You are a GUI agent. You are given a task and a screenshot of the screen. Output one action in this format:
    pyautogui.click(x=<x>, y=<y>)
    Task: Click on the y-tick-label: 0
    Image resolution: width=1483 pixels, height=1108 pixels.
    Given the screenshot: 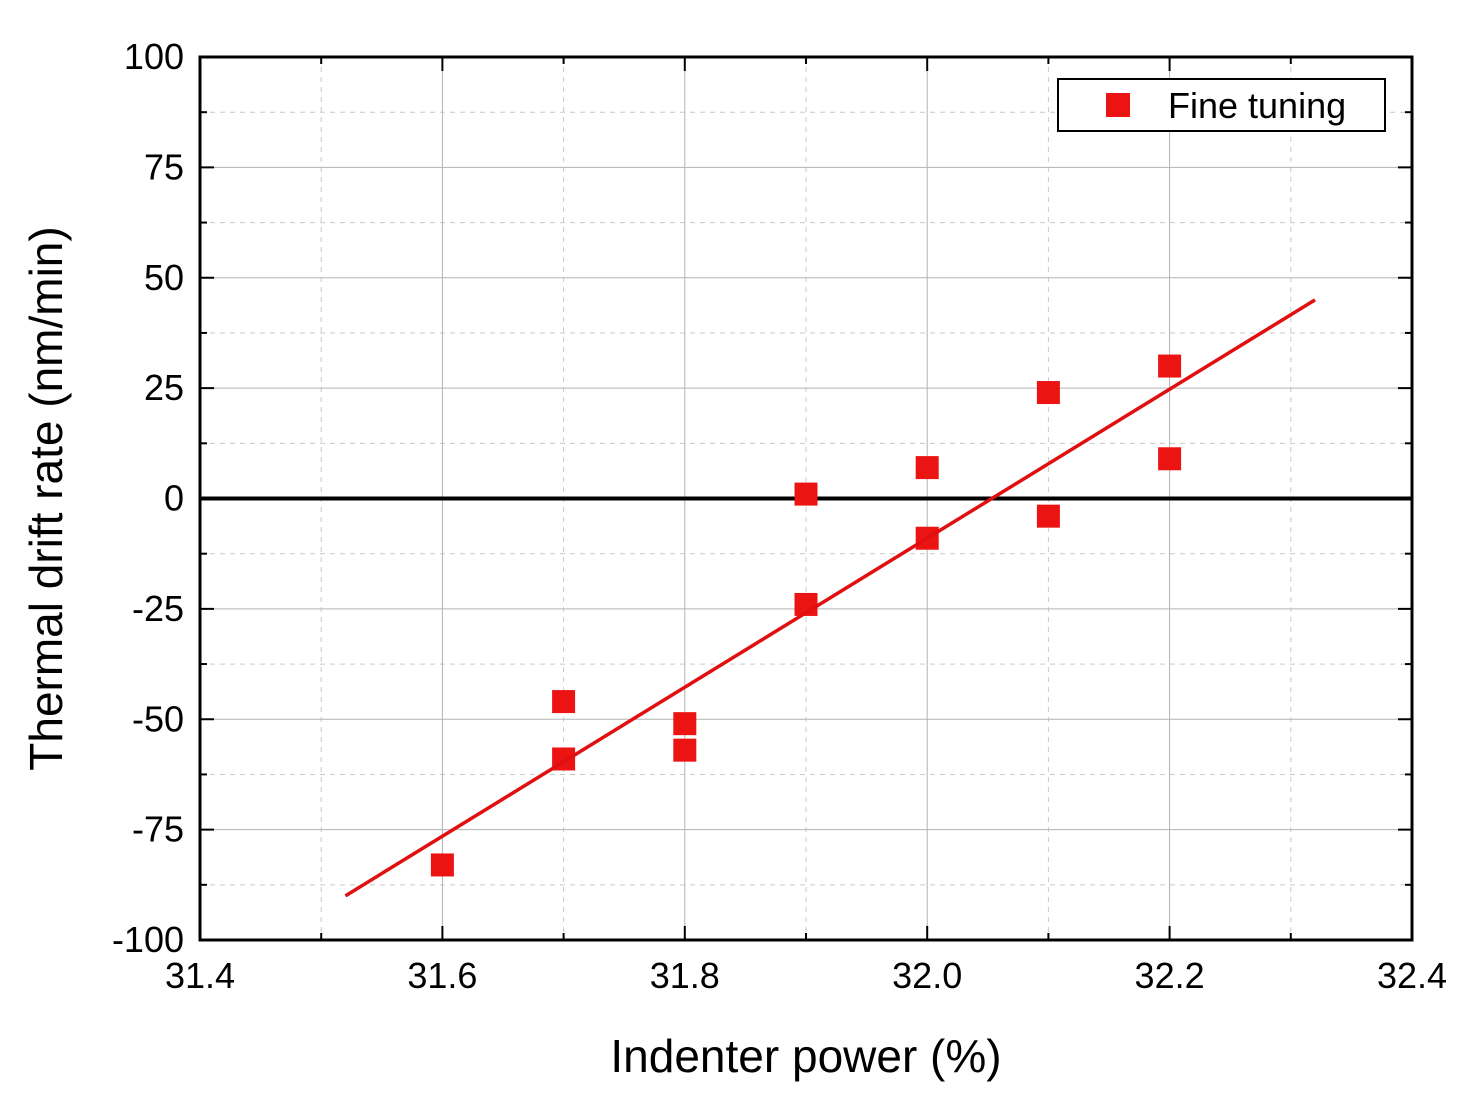 What is the action you would take?
    pyautogui.click(x=174, y=498)
    